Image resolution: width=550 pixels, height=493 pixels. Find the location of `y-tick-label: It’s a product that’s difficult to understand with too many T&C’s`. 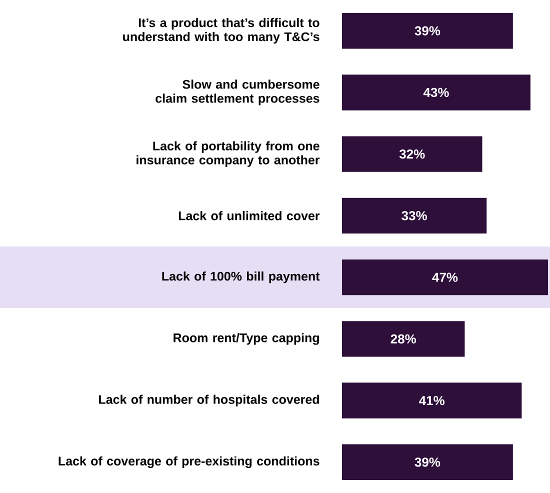

y-tick-label: It’s a product that’s difficult to understand with too many T&C’s is located at coordinates (221, 31).